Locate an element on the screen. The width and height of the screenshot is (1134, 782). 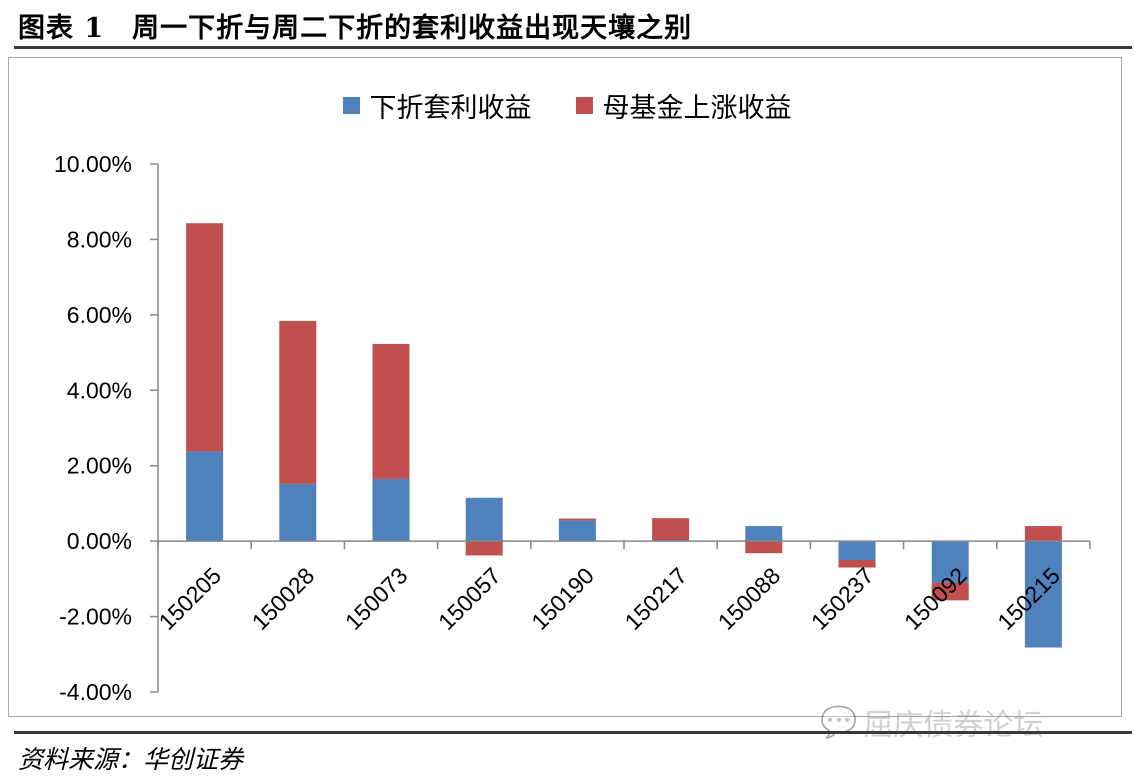
title-rule is located at coordinates (573, 47).